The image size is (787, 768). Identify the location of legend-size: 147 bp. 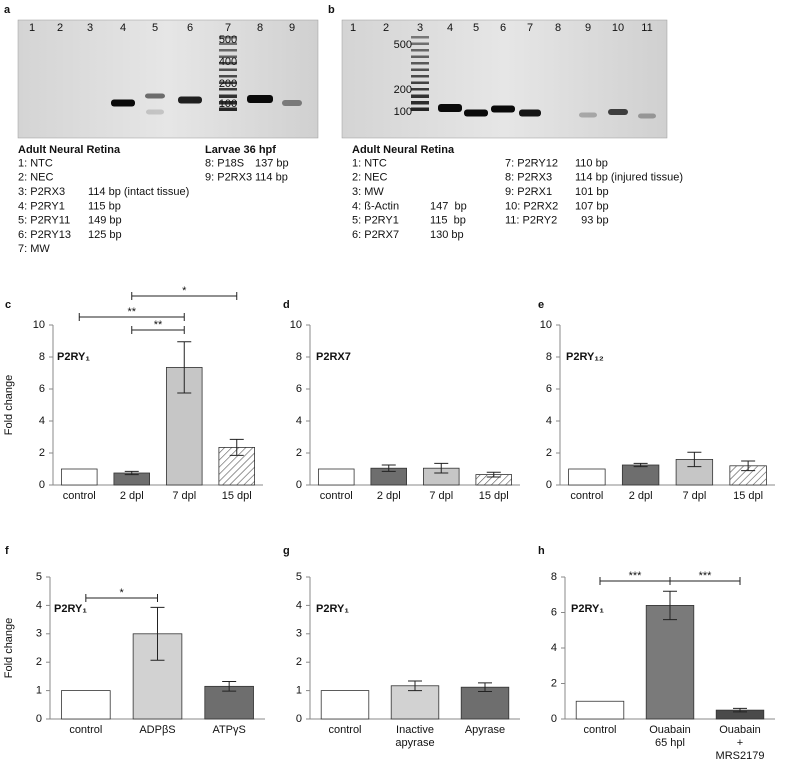
(448, 206).